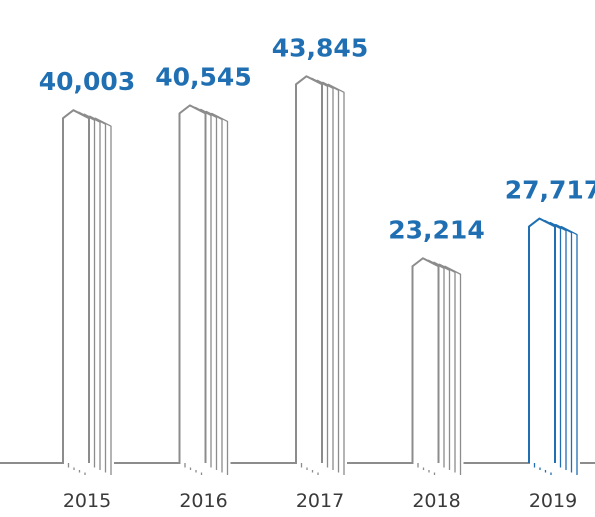  What do you see at coordinates (309, 269) in the screenshot?
I see `bar-2017` at bounding box center [309, 269].